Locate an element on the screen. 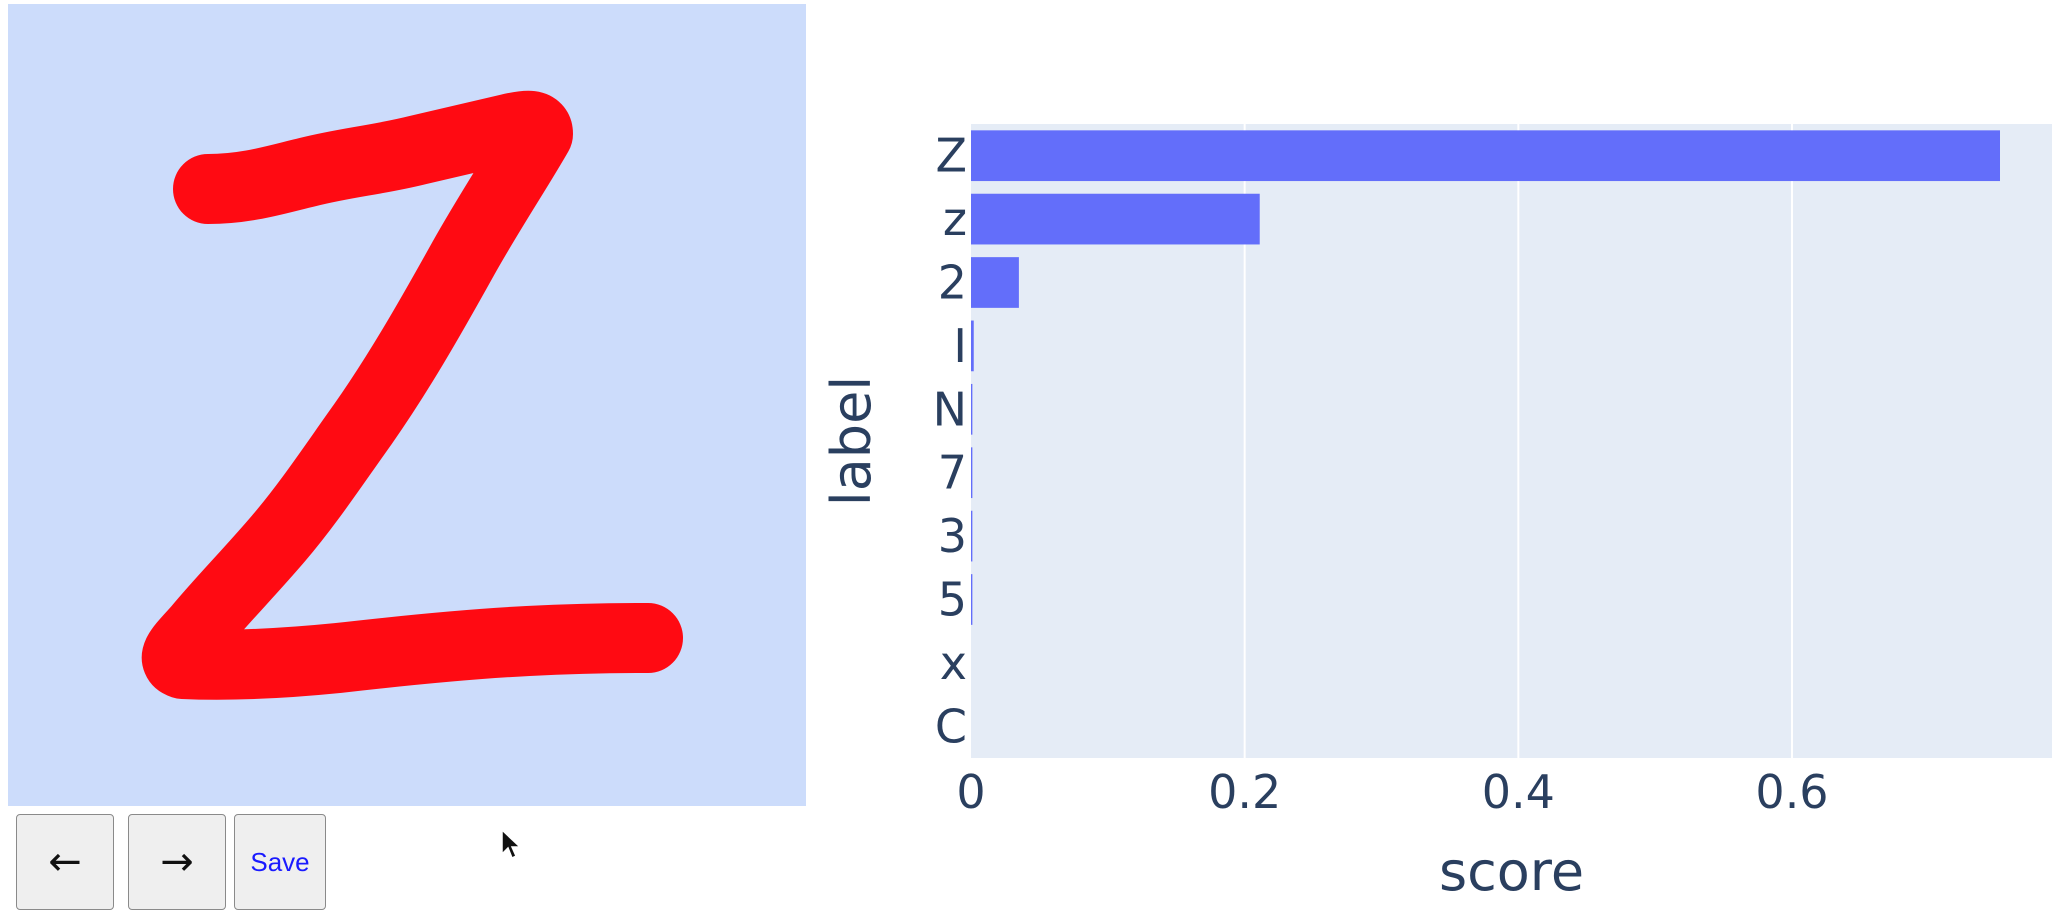  bar-Z is located at coordinates (1486, 156).